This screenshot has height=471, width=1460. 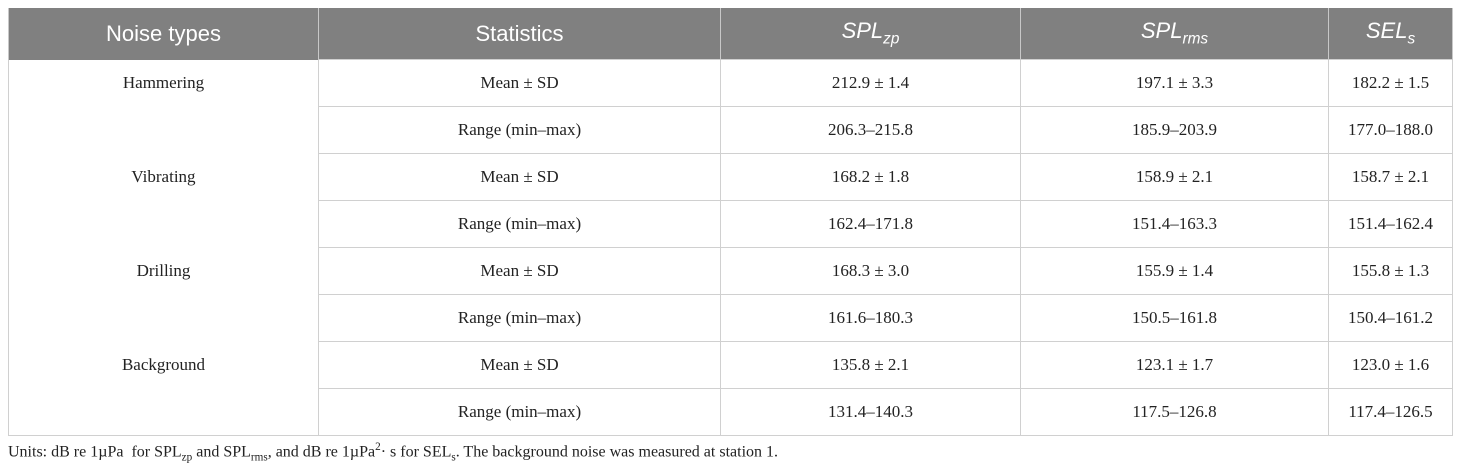 I want to click on table-cell: 117.5–126.8, so click(x=1174, y=412).